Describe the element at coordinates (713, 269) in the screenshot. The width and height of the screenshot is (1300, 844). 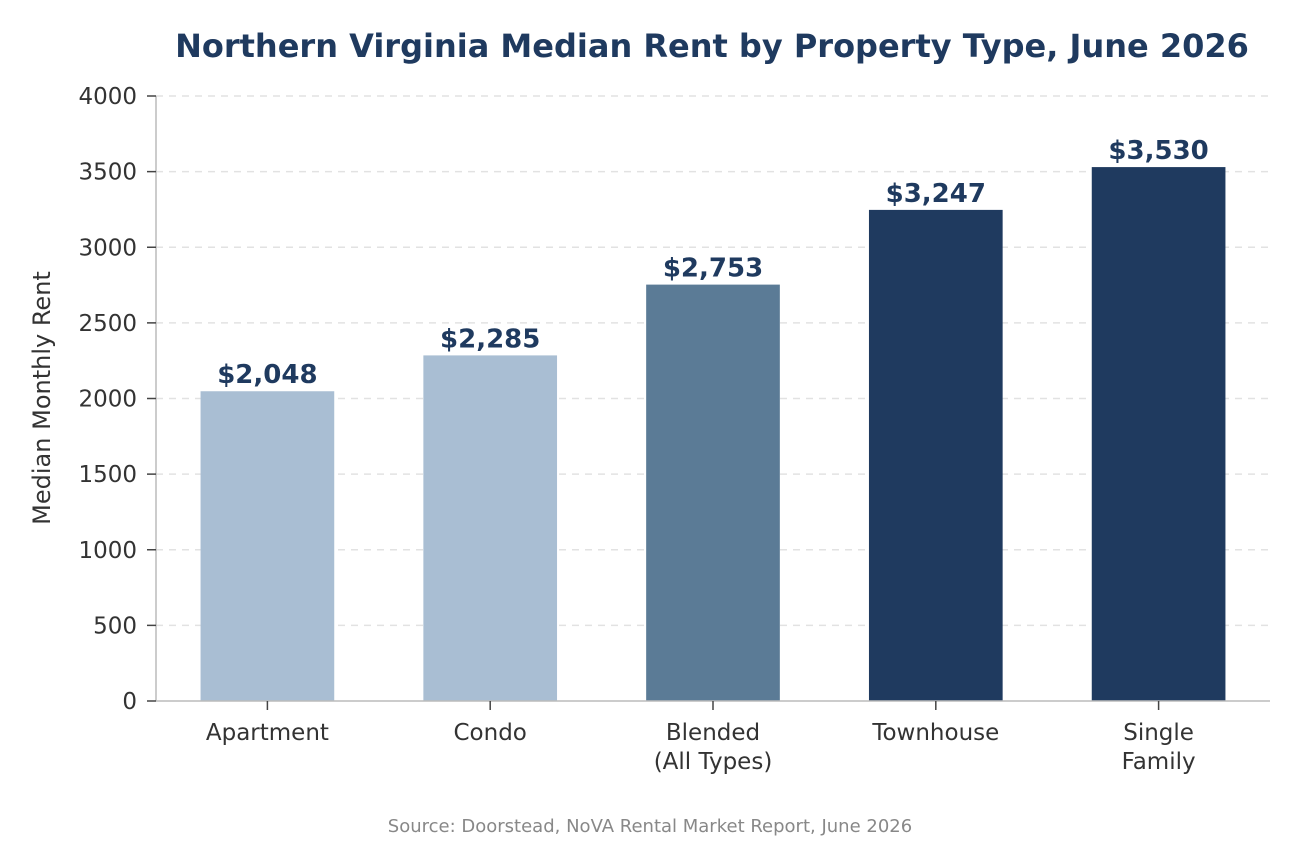
I see `bar-value-label: $2,753` at that location.